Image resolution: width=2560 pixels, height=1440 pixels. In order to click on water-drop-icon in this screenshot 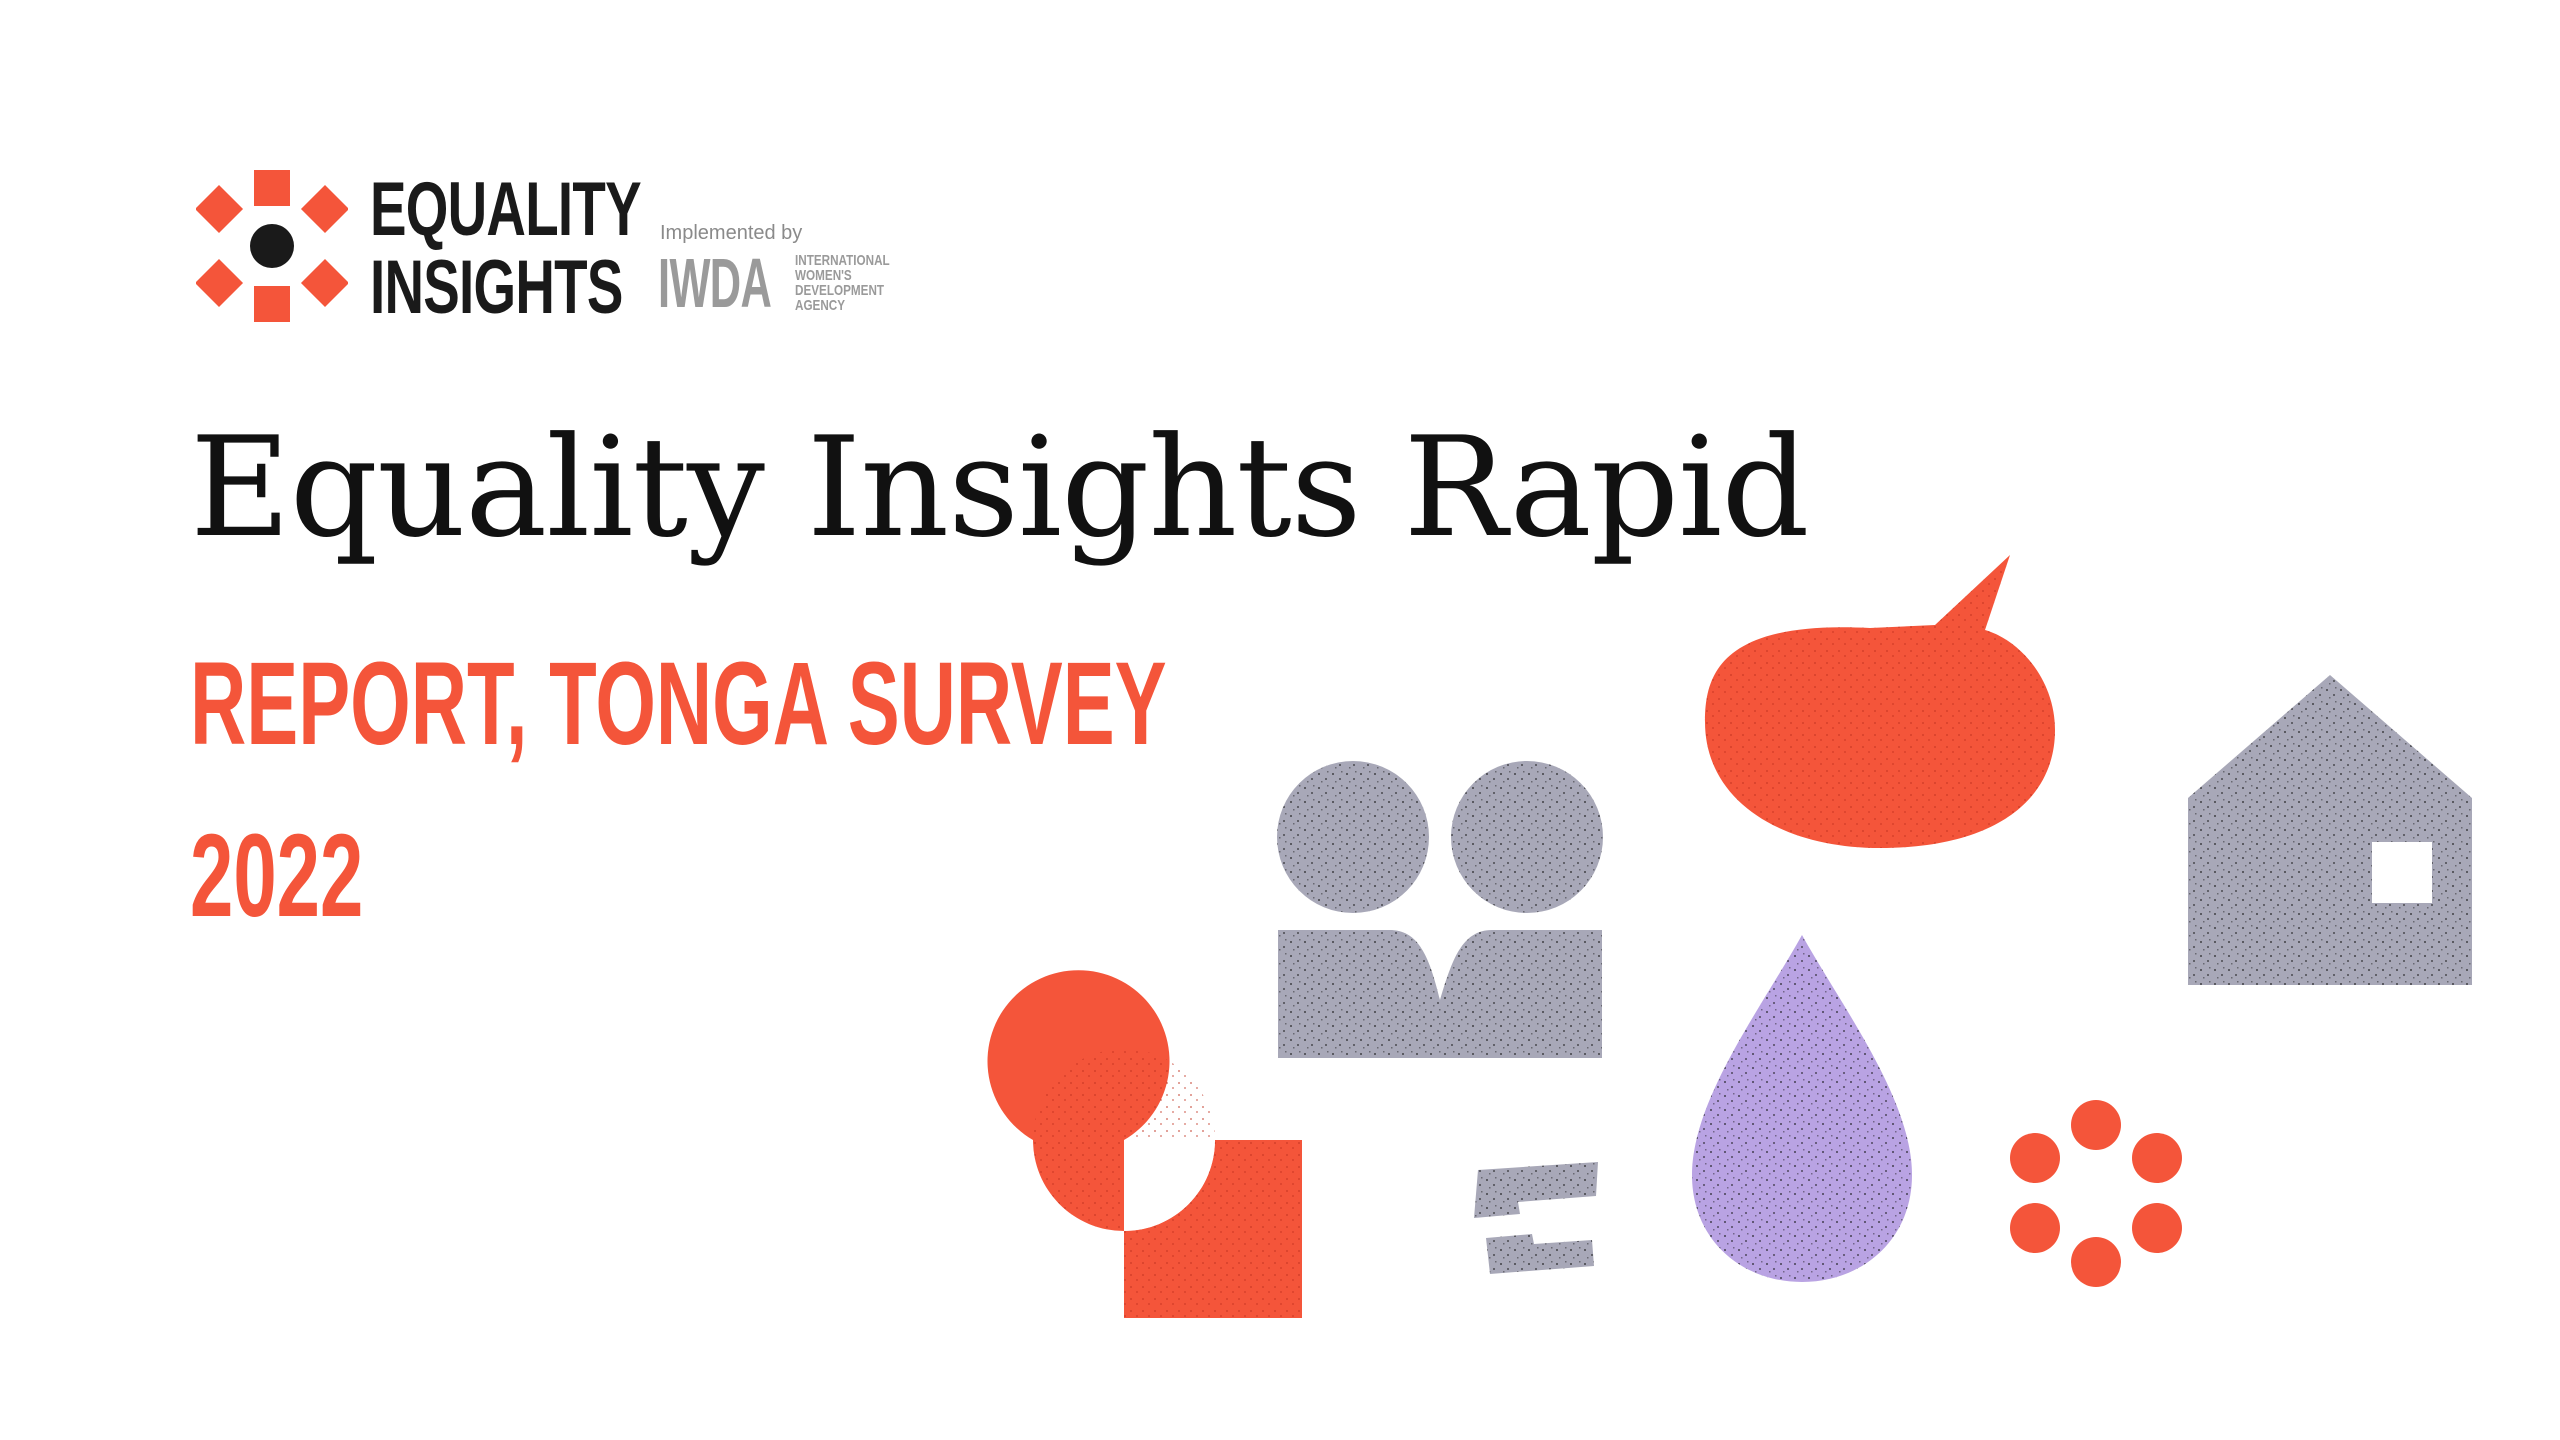, I will do `click(1802, 1108)`.